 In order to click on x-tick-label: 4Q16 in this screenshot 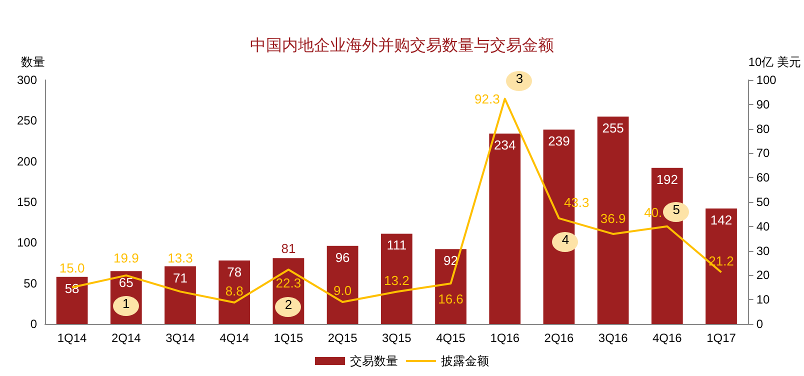, I will do `click(667, 338)`.